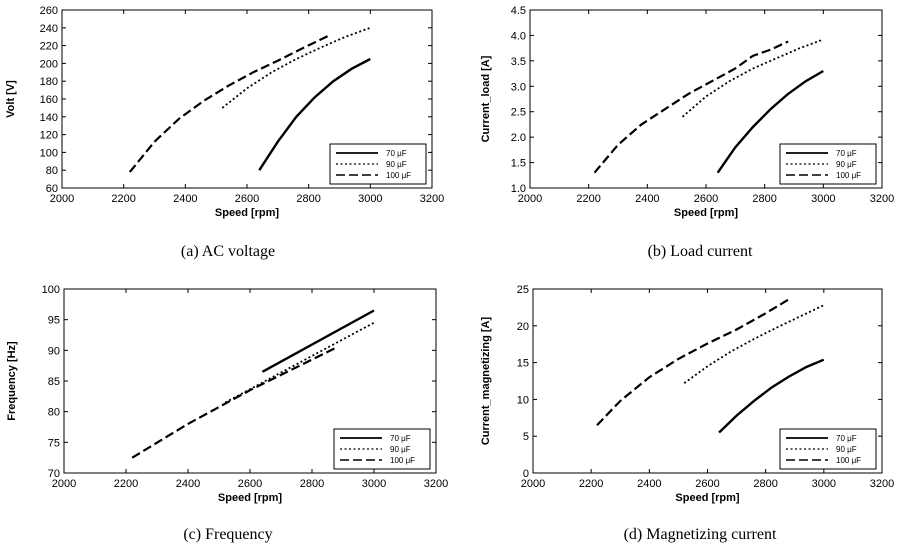 The width and height of the screenshot is (904, 548). What do you see at coordinates (49, 64) in the screenshot?
I see `y-tick-label: 200` at bounding box center [49, 64].